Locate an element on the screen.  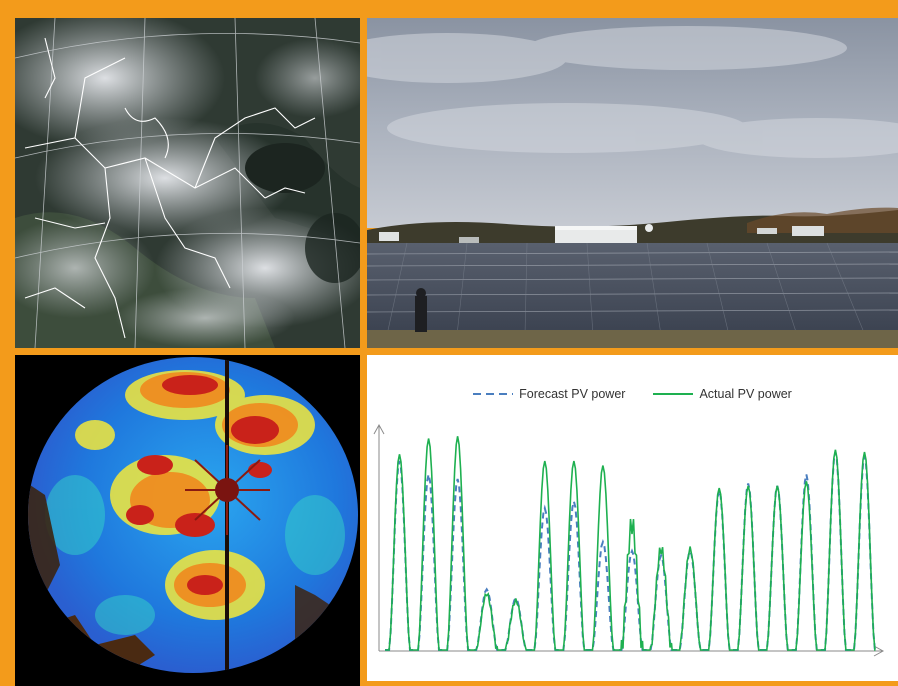
legend-actual-label: Actual PV power is located at coordinates (745, 394).